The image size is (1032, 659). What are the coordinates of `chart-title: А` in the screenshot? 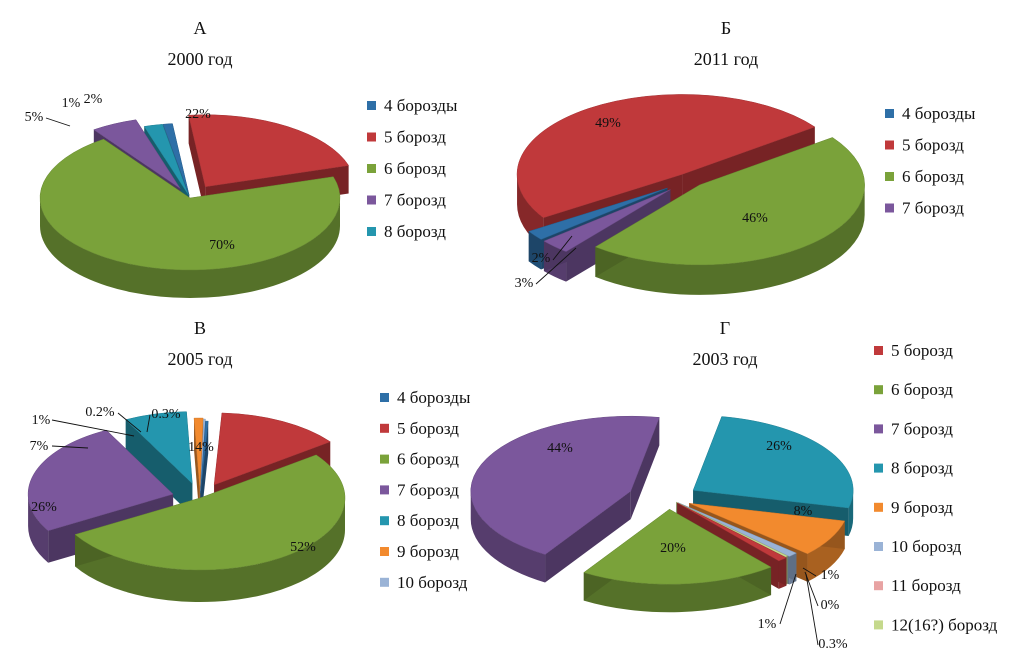 It's located at (200, 28).